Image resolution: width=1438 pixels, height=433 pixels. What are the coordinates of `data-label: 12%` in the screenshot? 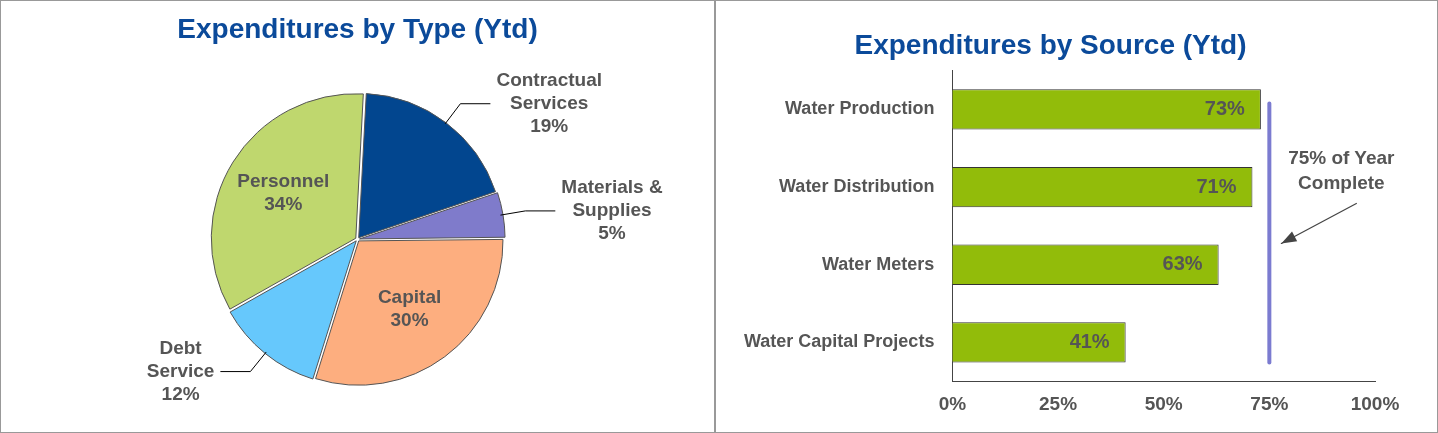 It's located at (180, 393).